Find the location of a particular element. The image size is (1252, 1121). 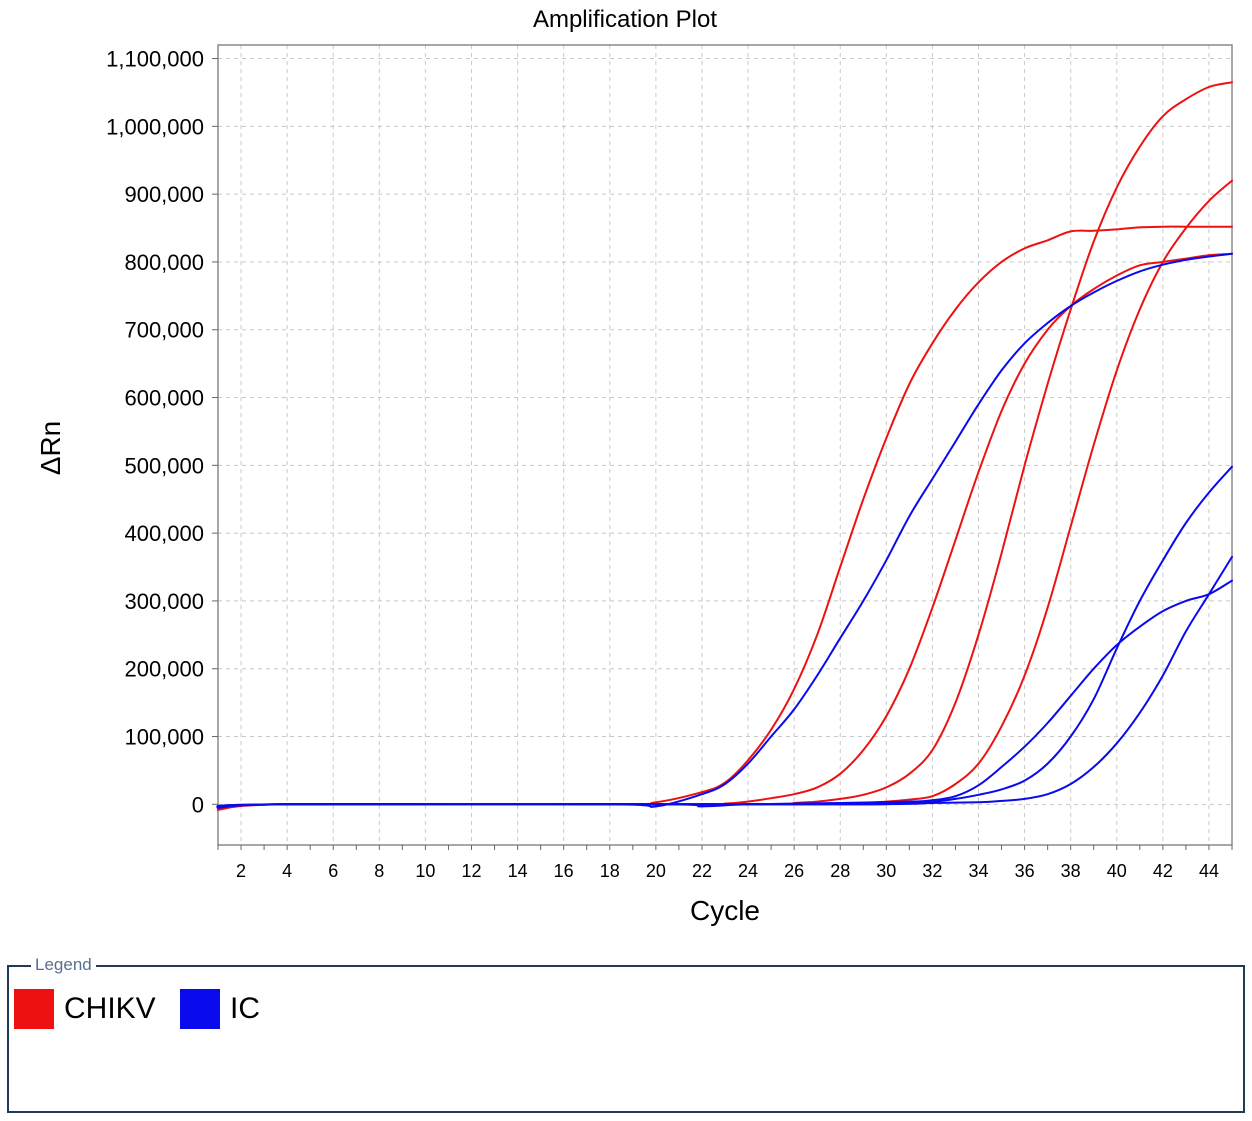

x-tick-label: 44 is located at coordinates (1209, 871).